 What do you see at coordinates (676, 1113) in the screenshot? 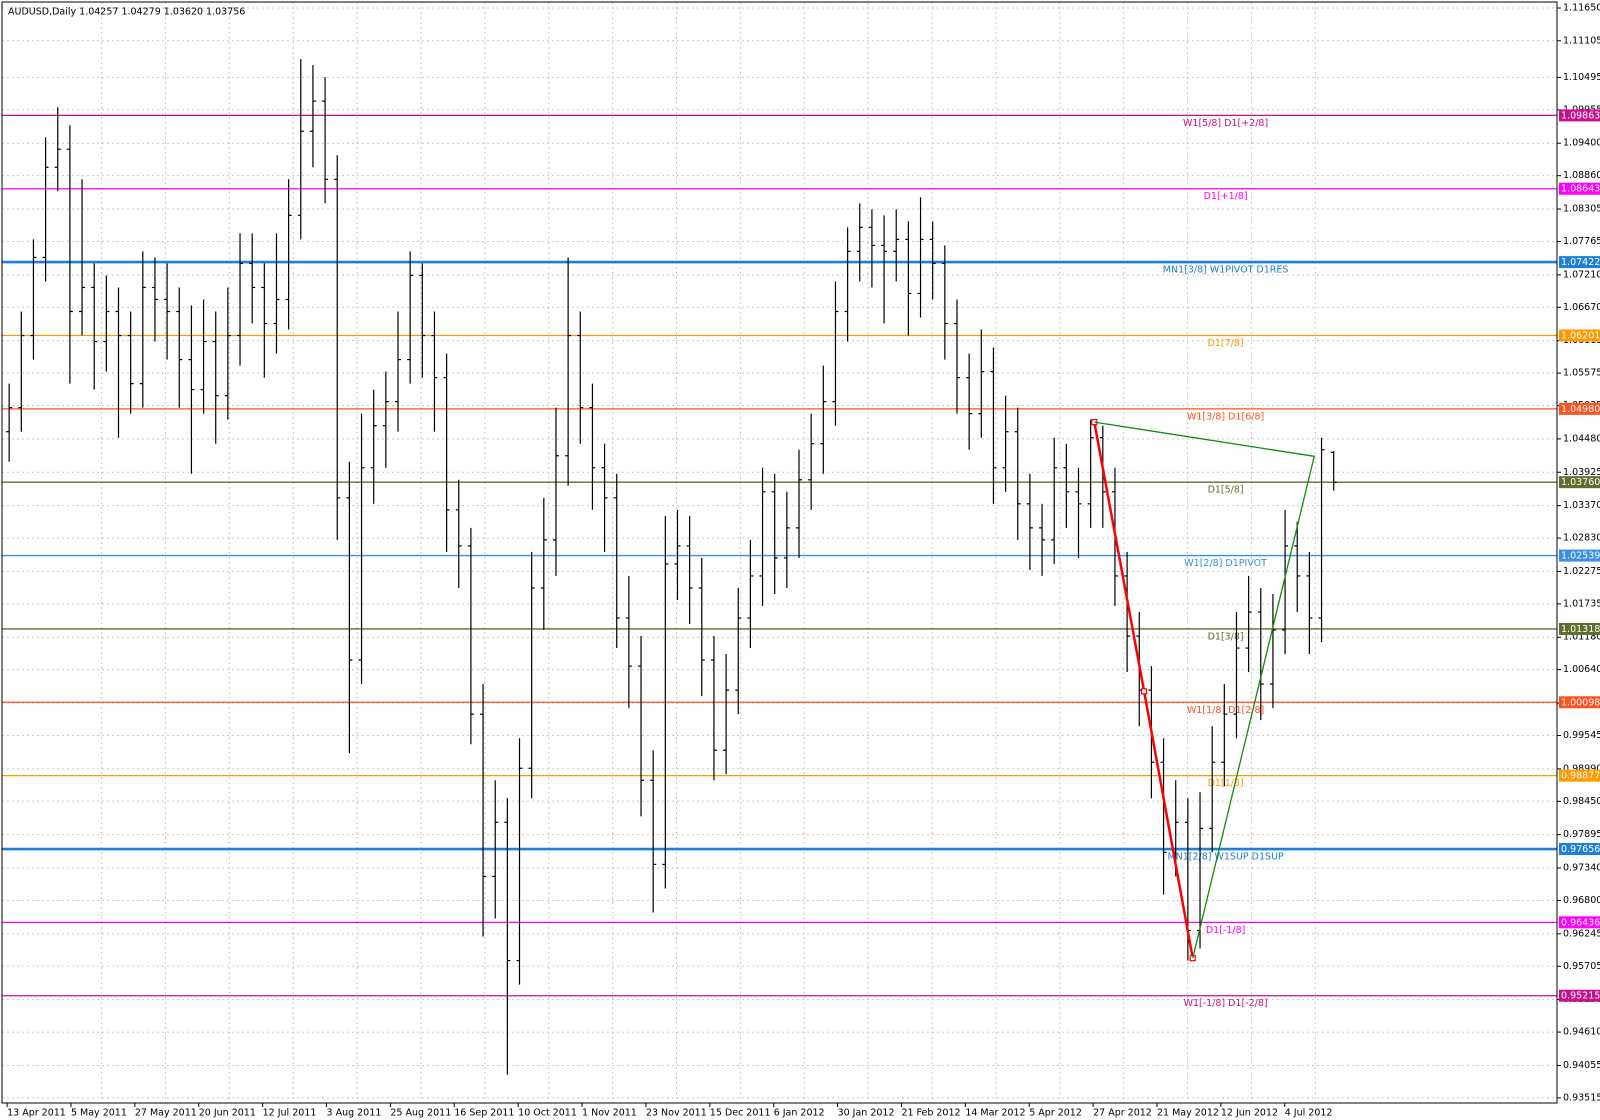
I see `x-tick-label: 23 Nov 2011` at bounding box center [676, 1113].